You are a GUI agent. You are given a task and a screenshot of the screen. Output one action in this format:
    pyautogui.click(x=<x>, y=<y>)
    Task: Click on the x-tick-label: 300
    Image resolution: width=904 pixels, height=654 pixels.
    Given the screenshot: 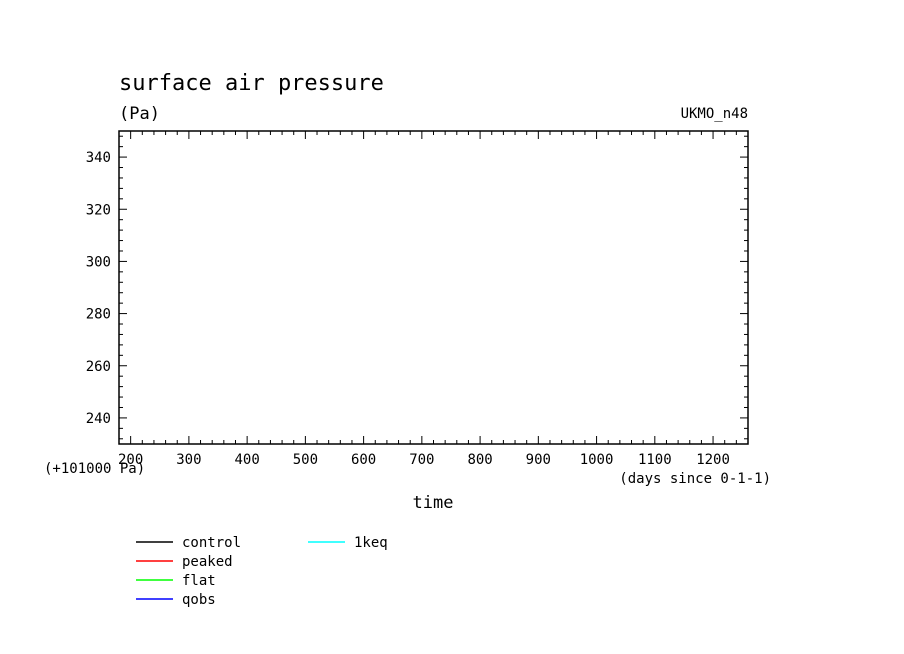 What is the action you would take?
    pyautogui.click(x=188, y=460)
    